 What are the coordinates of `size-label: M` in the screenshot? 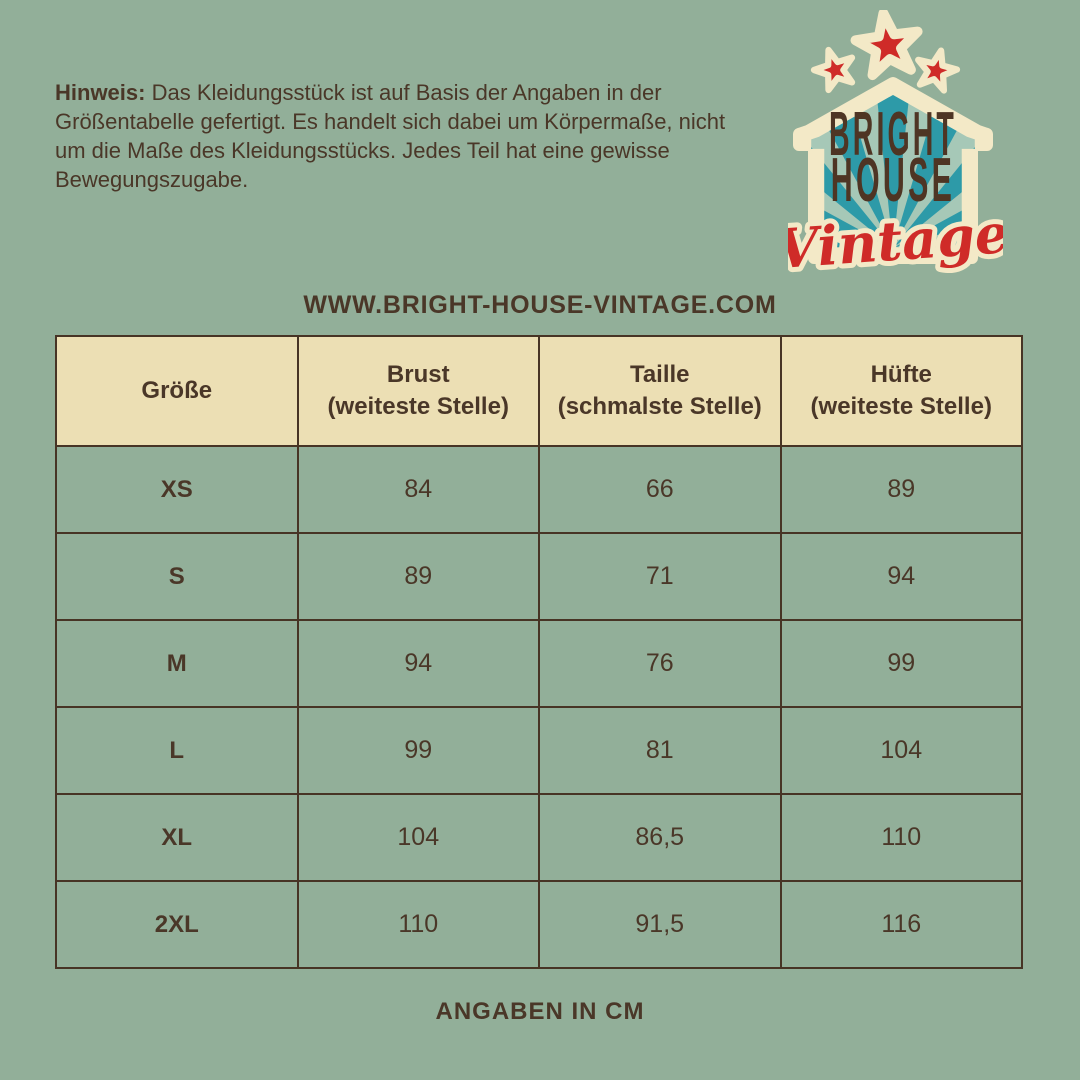 It's located at (177, 663).